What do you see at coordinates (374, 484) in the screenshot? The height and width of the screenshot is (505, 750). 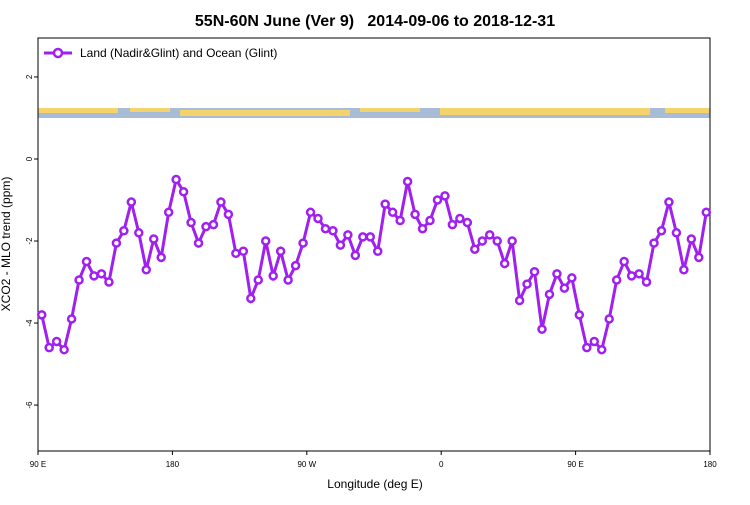 I see `x-axis-label: Longitude (deg E)` at bounding box center [374, 484].